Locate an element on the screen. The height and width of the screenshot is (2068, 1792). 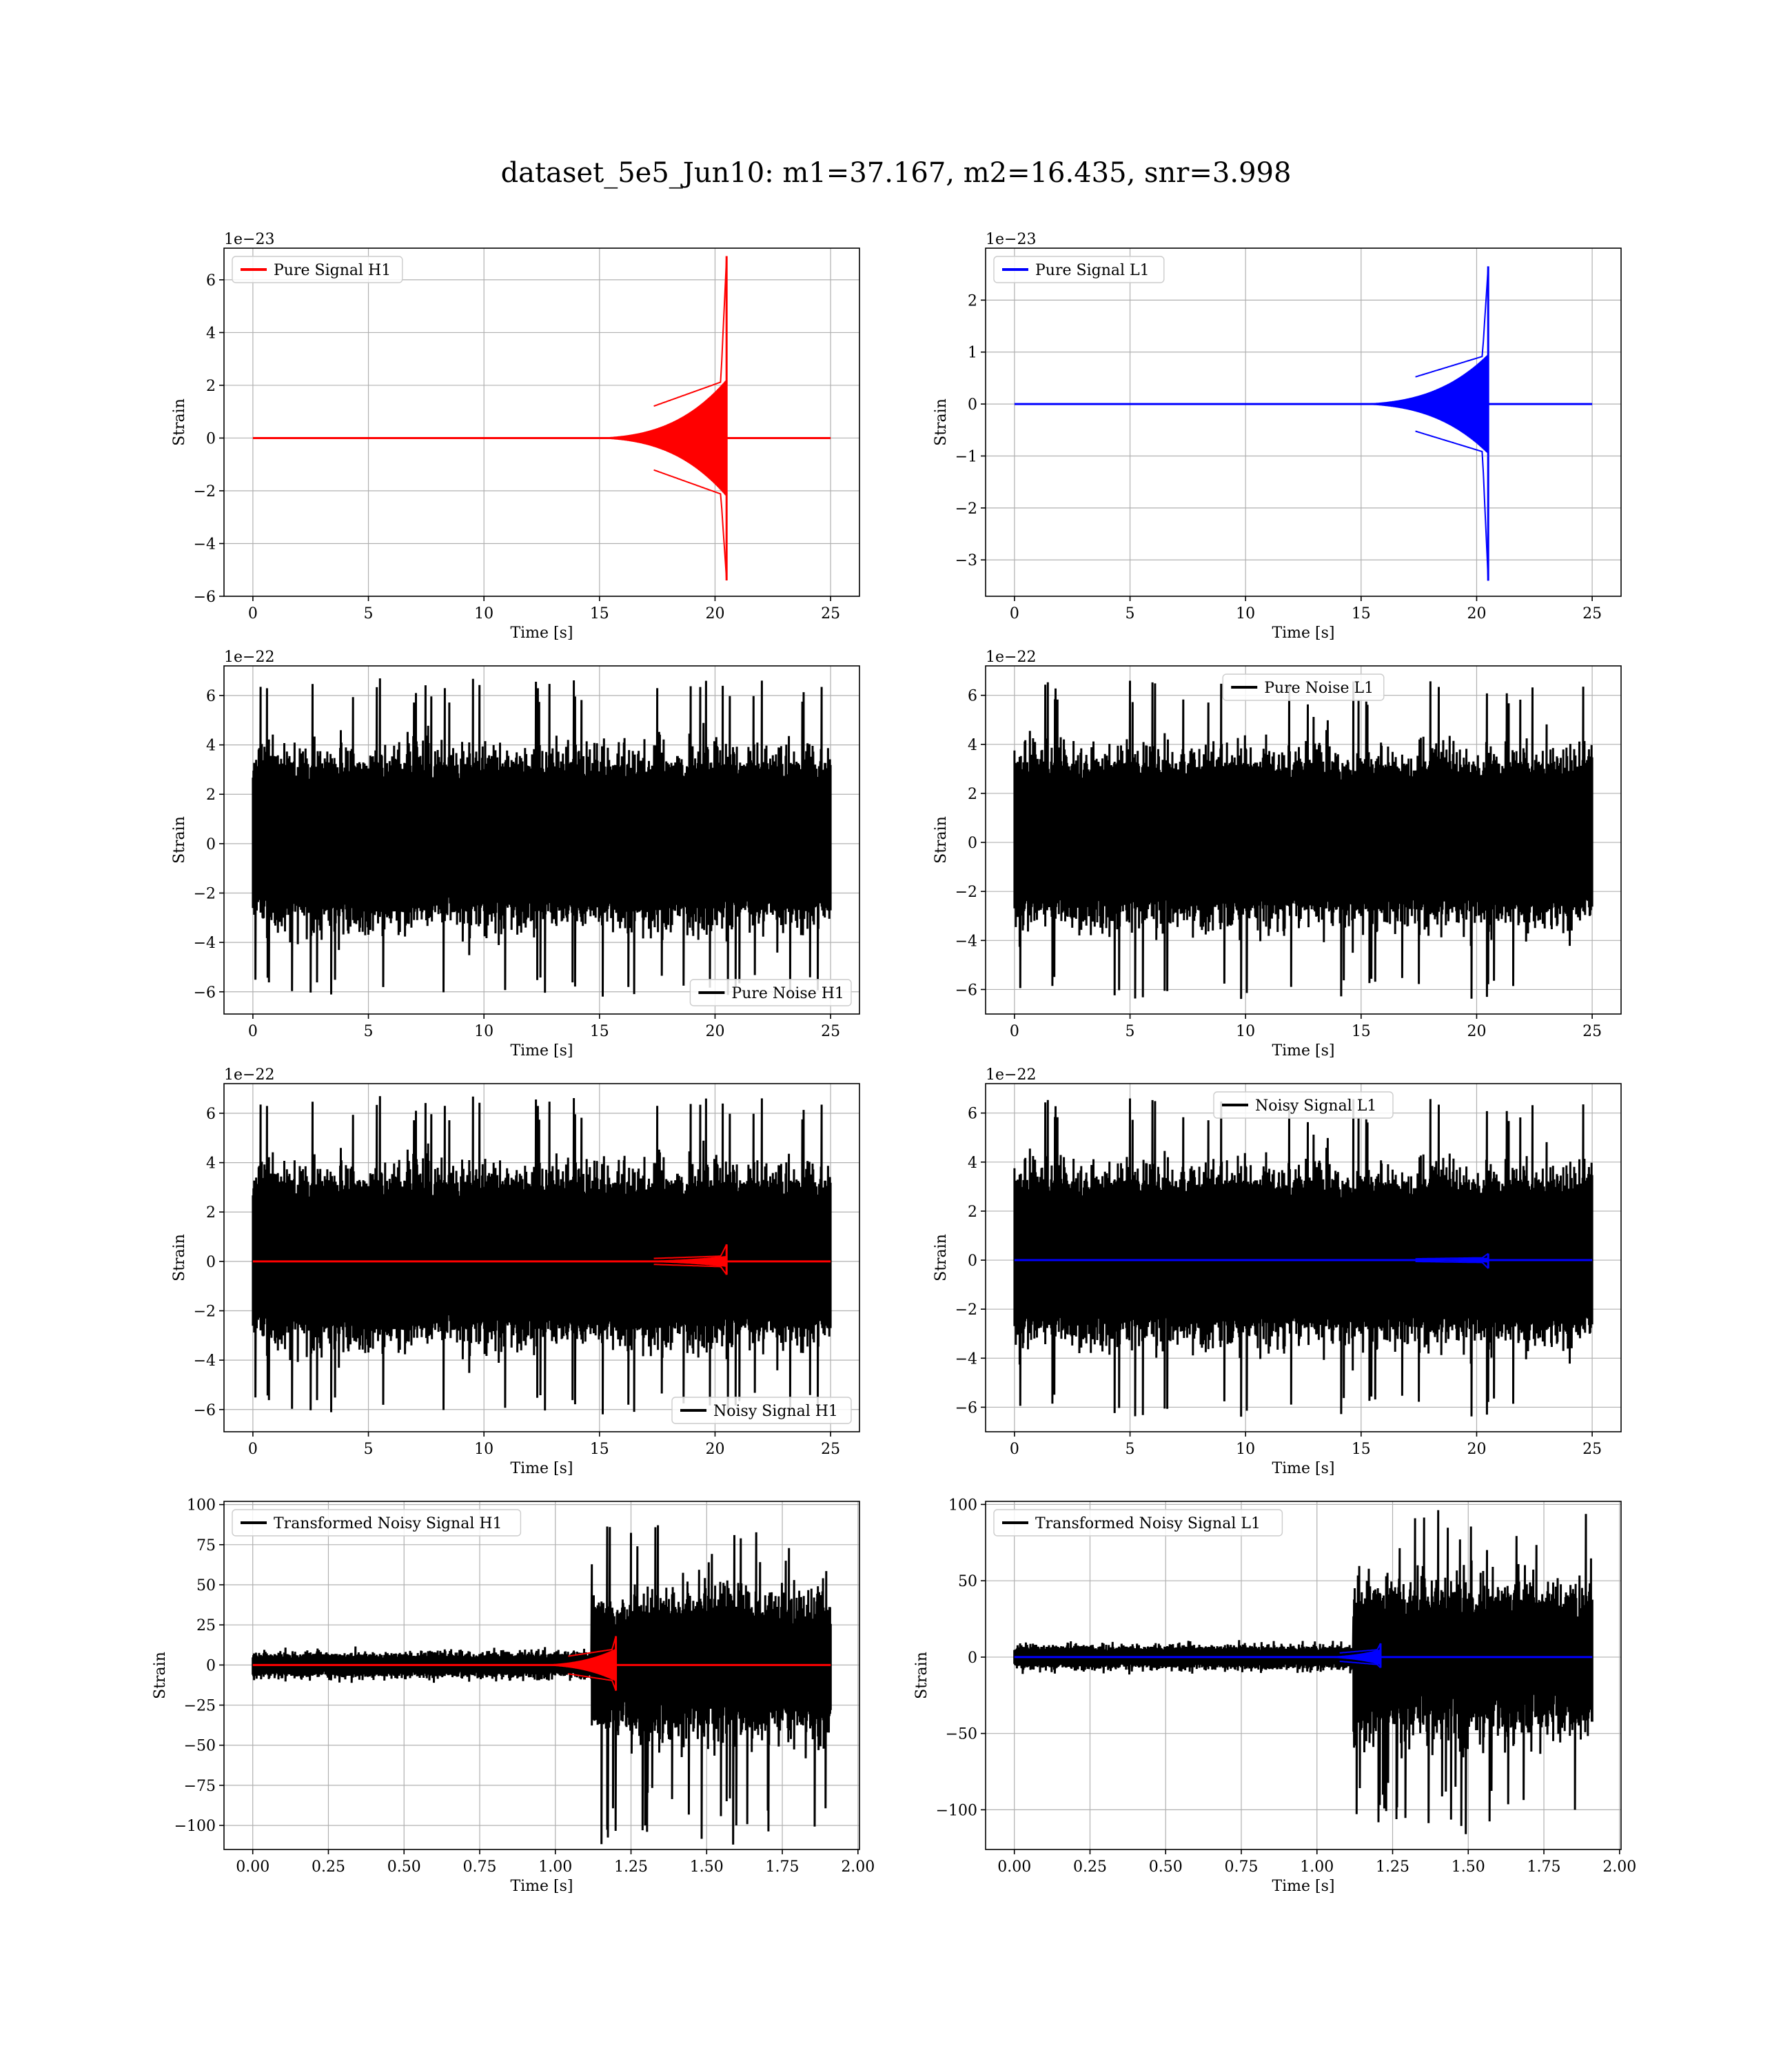
y-tick-label: 1 is located at coordinates (972, 353).